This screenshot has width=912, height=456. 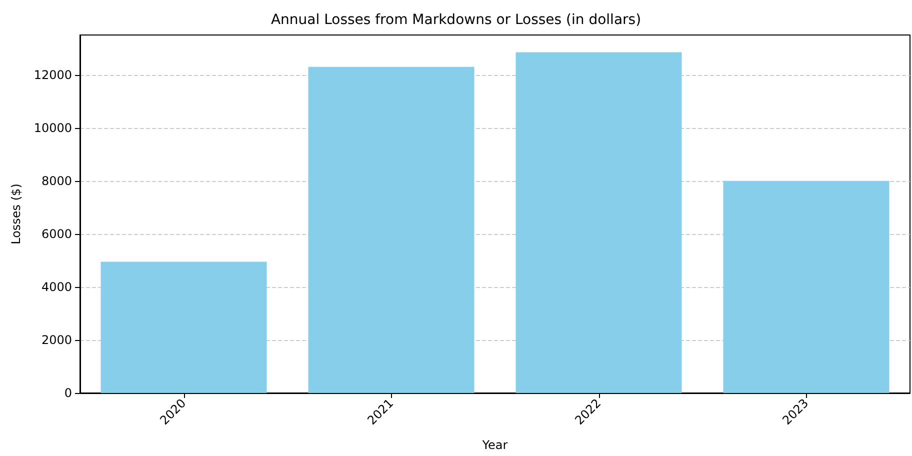 I want to click on y-axis-title: Losses ($), so click(x=16, y=214).